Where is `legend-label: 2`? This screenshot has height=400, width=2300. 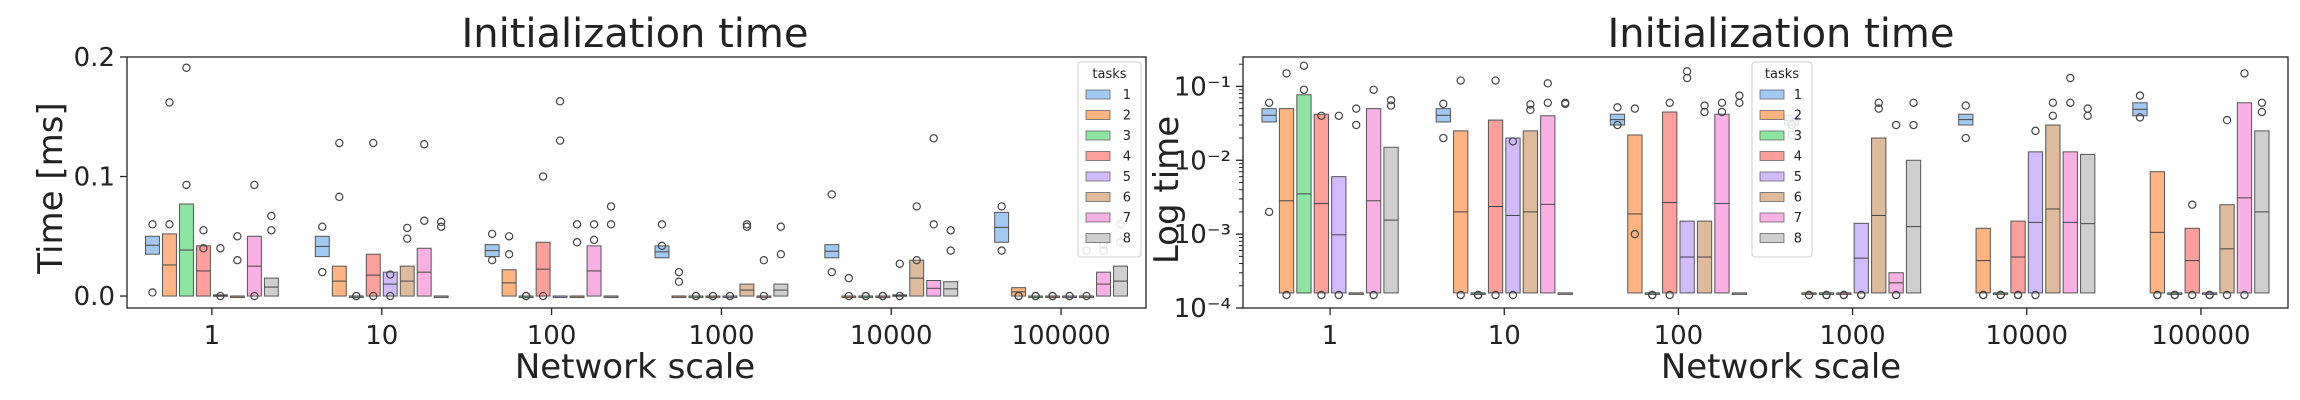
legend-label: 2 is located at coordinates (1798, 116).